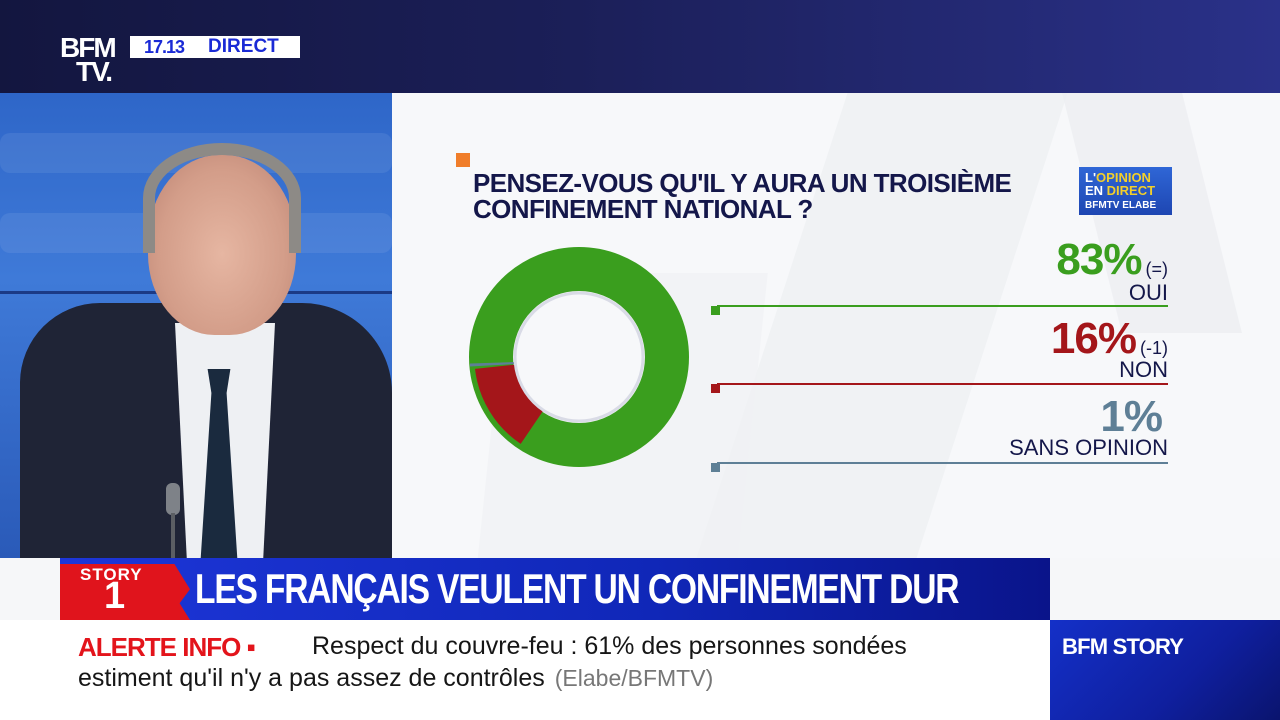 The height and width of the screenshot is (720, 1280). I want to click on logo-text: DIRECT, so click(1131, 190).